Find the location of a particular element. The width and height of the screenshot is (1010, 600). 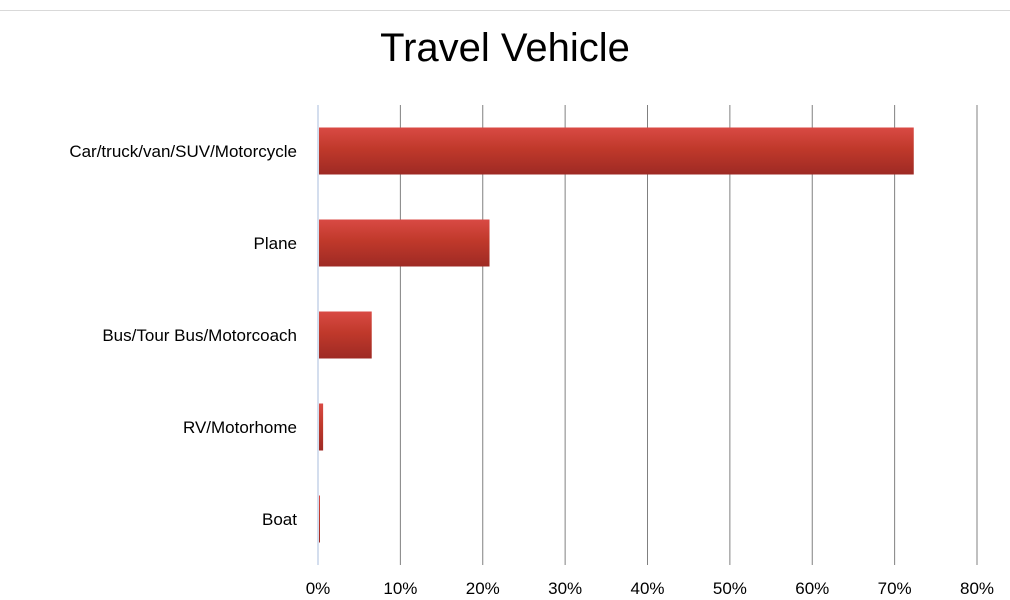

x-tick-label: 0% is located at coordinates (318, 588).